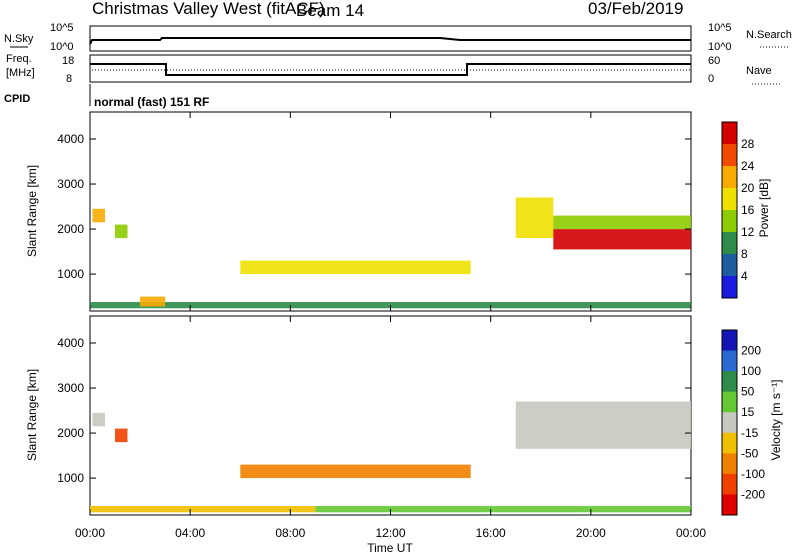 This screenshot has width=800, height=554. I want to click on x-tick-label: 04:00, so click(190, 533).